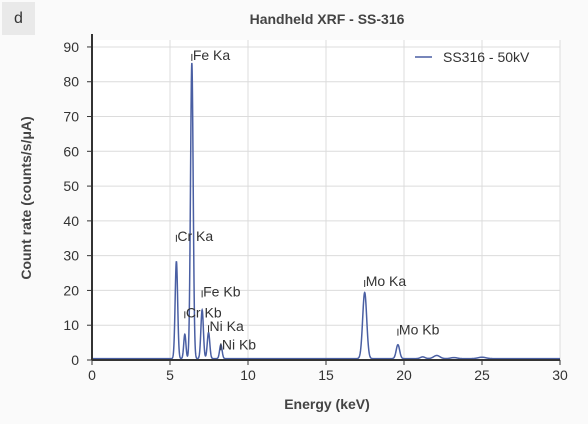 The image size is (588, 424). Describe the element at coordinates (75, 360) in the screenshot. I see `y-tick-label: 0` at that location.